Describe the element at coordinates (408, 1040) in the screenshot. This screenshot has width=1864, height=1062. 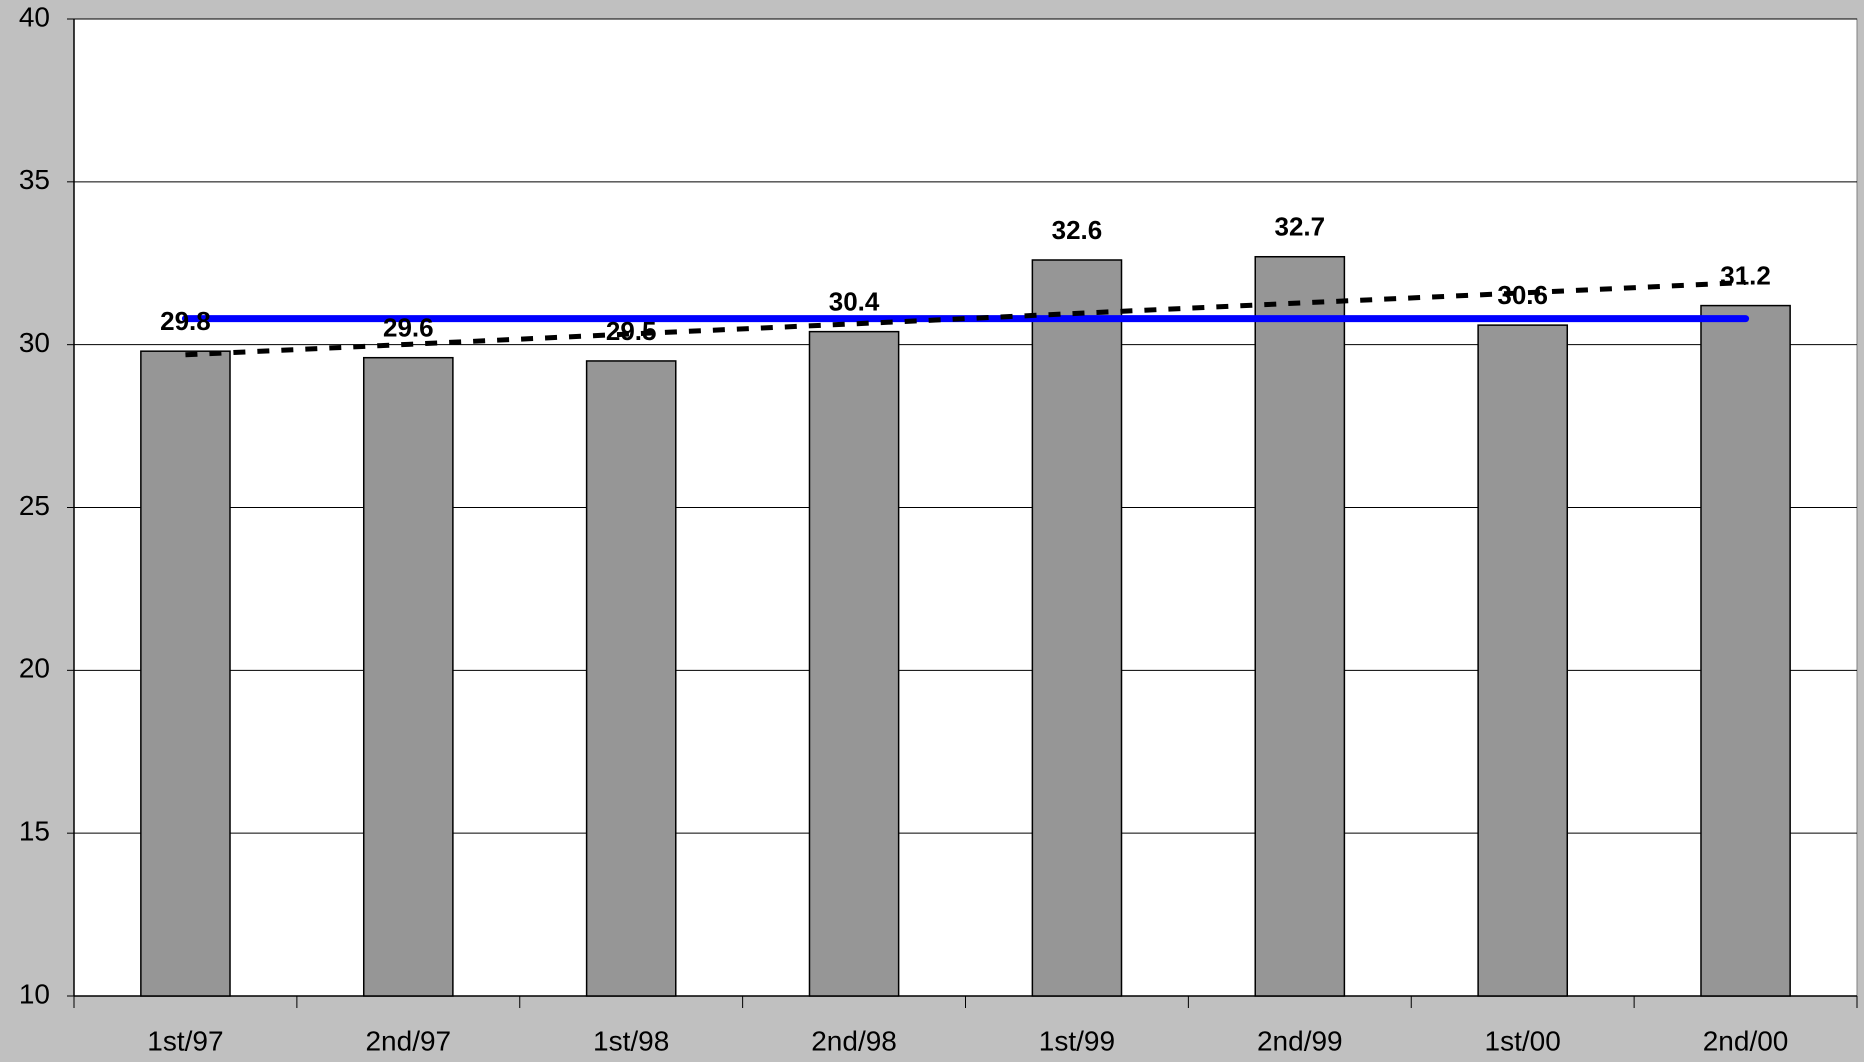
I see `x-tick-label: 2nd/97` at that location.